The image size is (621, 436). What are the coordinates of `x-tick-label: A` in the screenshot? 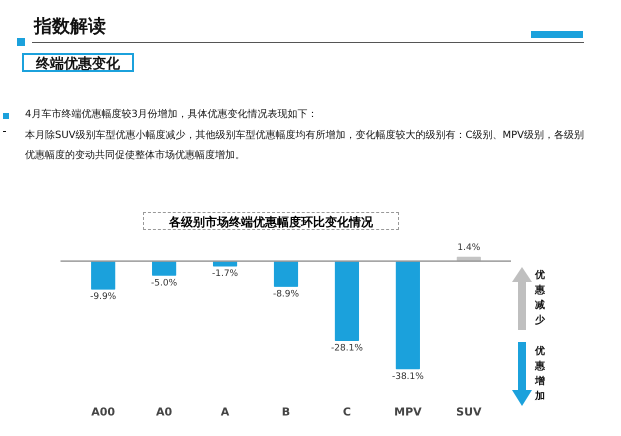 It's located at (225, 412).